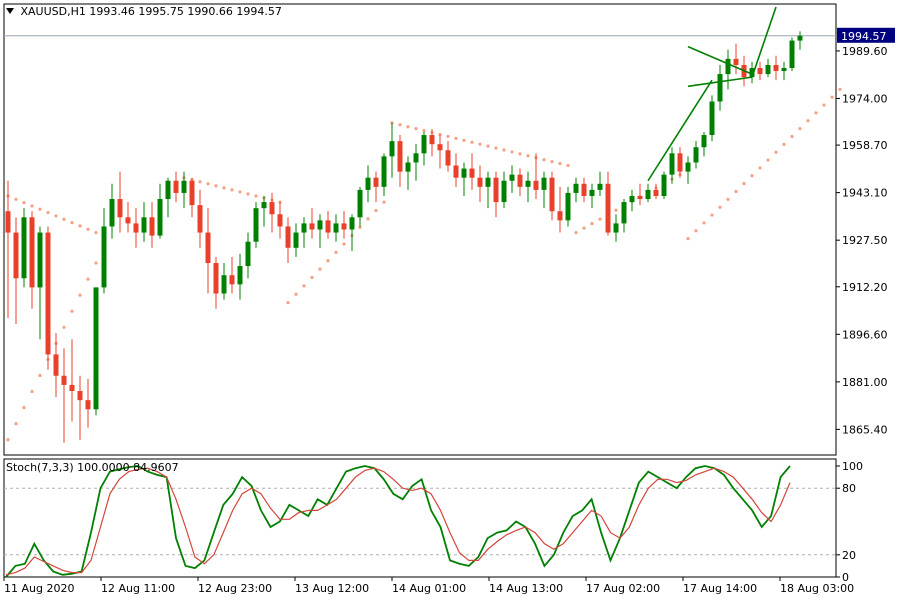 The width and height of the screenshot is (900, 600). What do you see at coordinates (865, 382) in the screenshot?
I see `price-tick-label: 1881.00` at bounding box center [865, 382].